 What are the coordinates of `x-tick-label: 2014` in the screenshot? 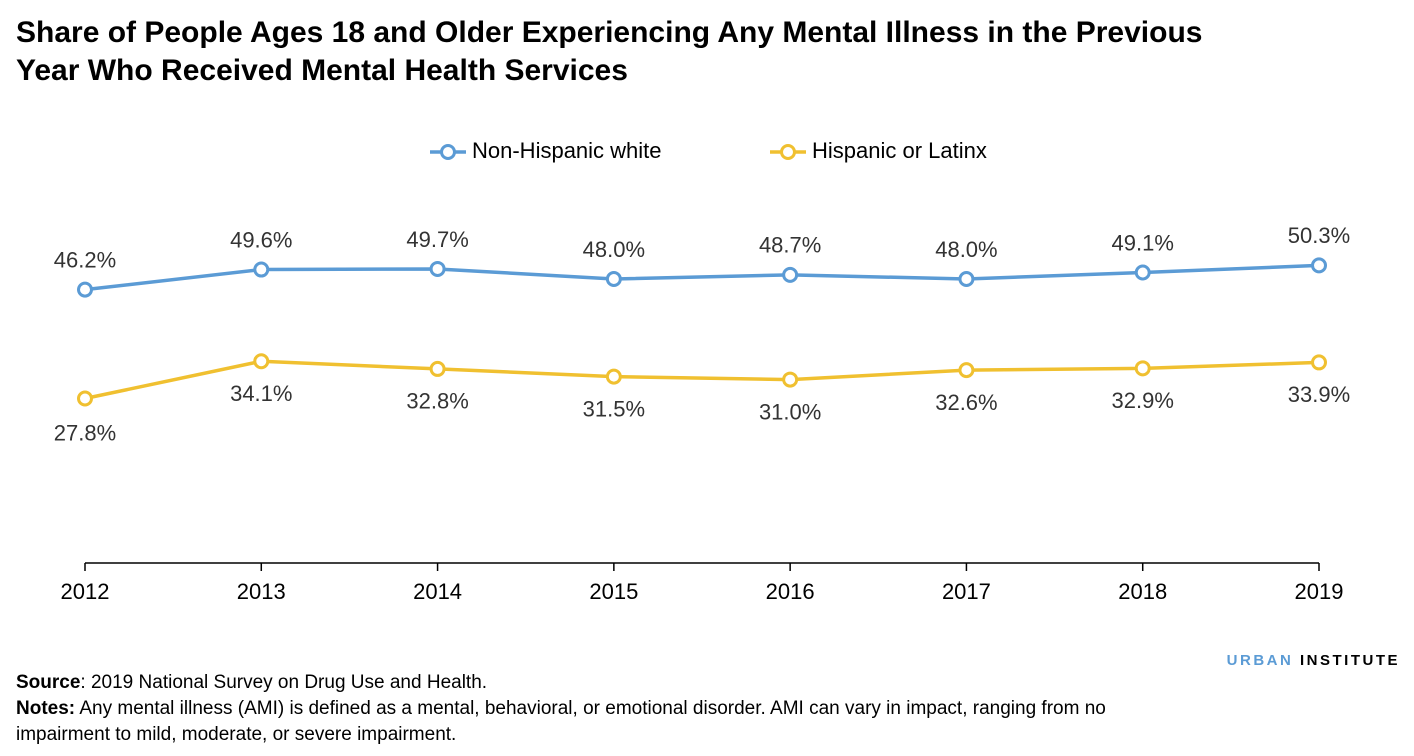 It's located at (437, 591).